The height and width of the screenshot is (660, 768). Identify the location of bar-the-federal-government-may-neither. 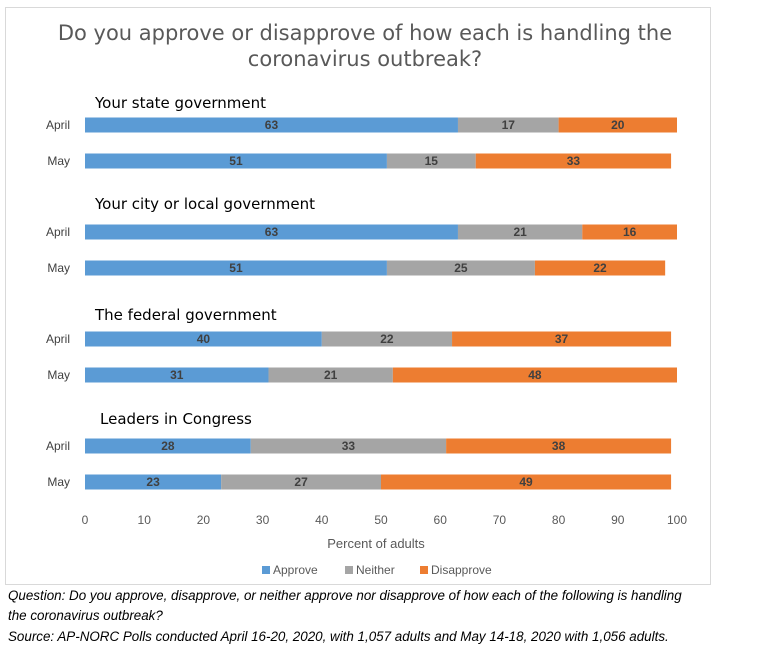
(330, 375).